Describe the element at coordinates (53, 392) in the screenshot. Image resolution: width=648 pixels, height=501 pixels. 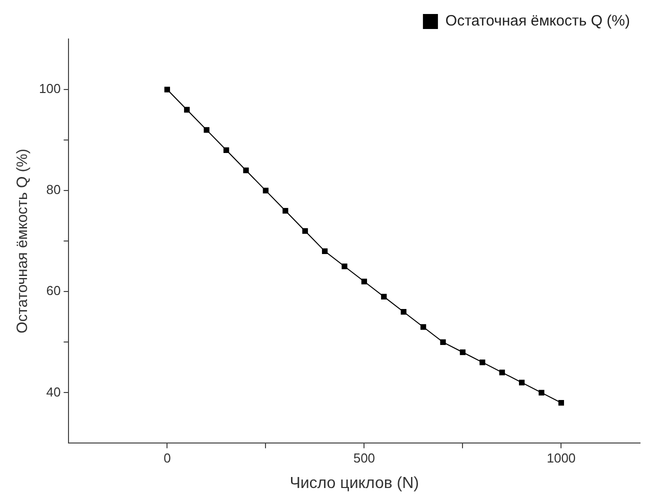
I see `y-tick-label: 40` at that location.